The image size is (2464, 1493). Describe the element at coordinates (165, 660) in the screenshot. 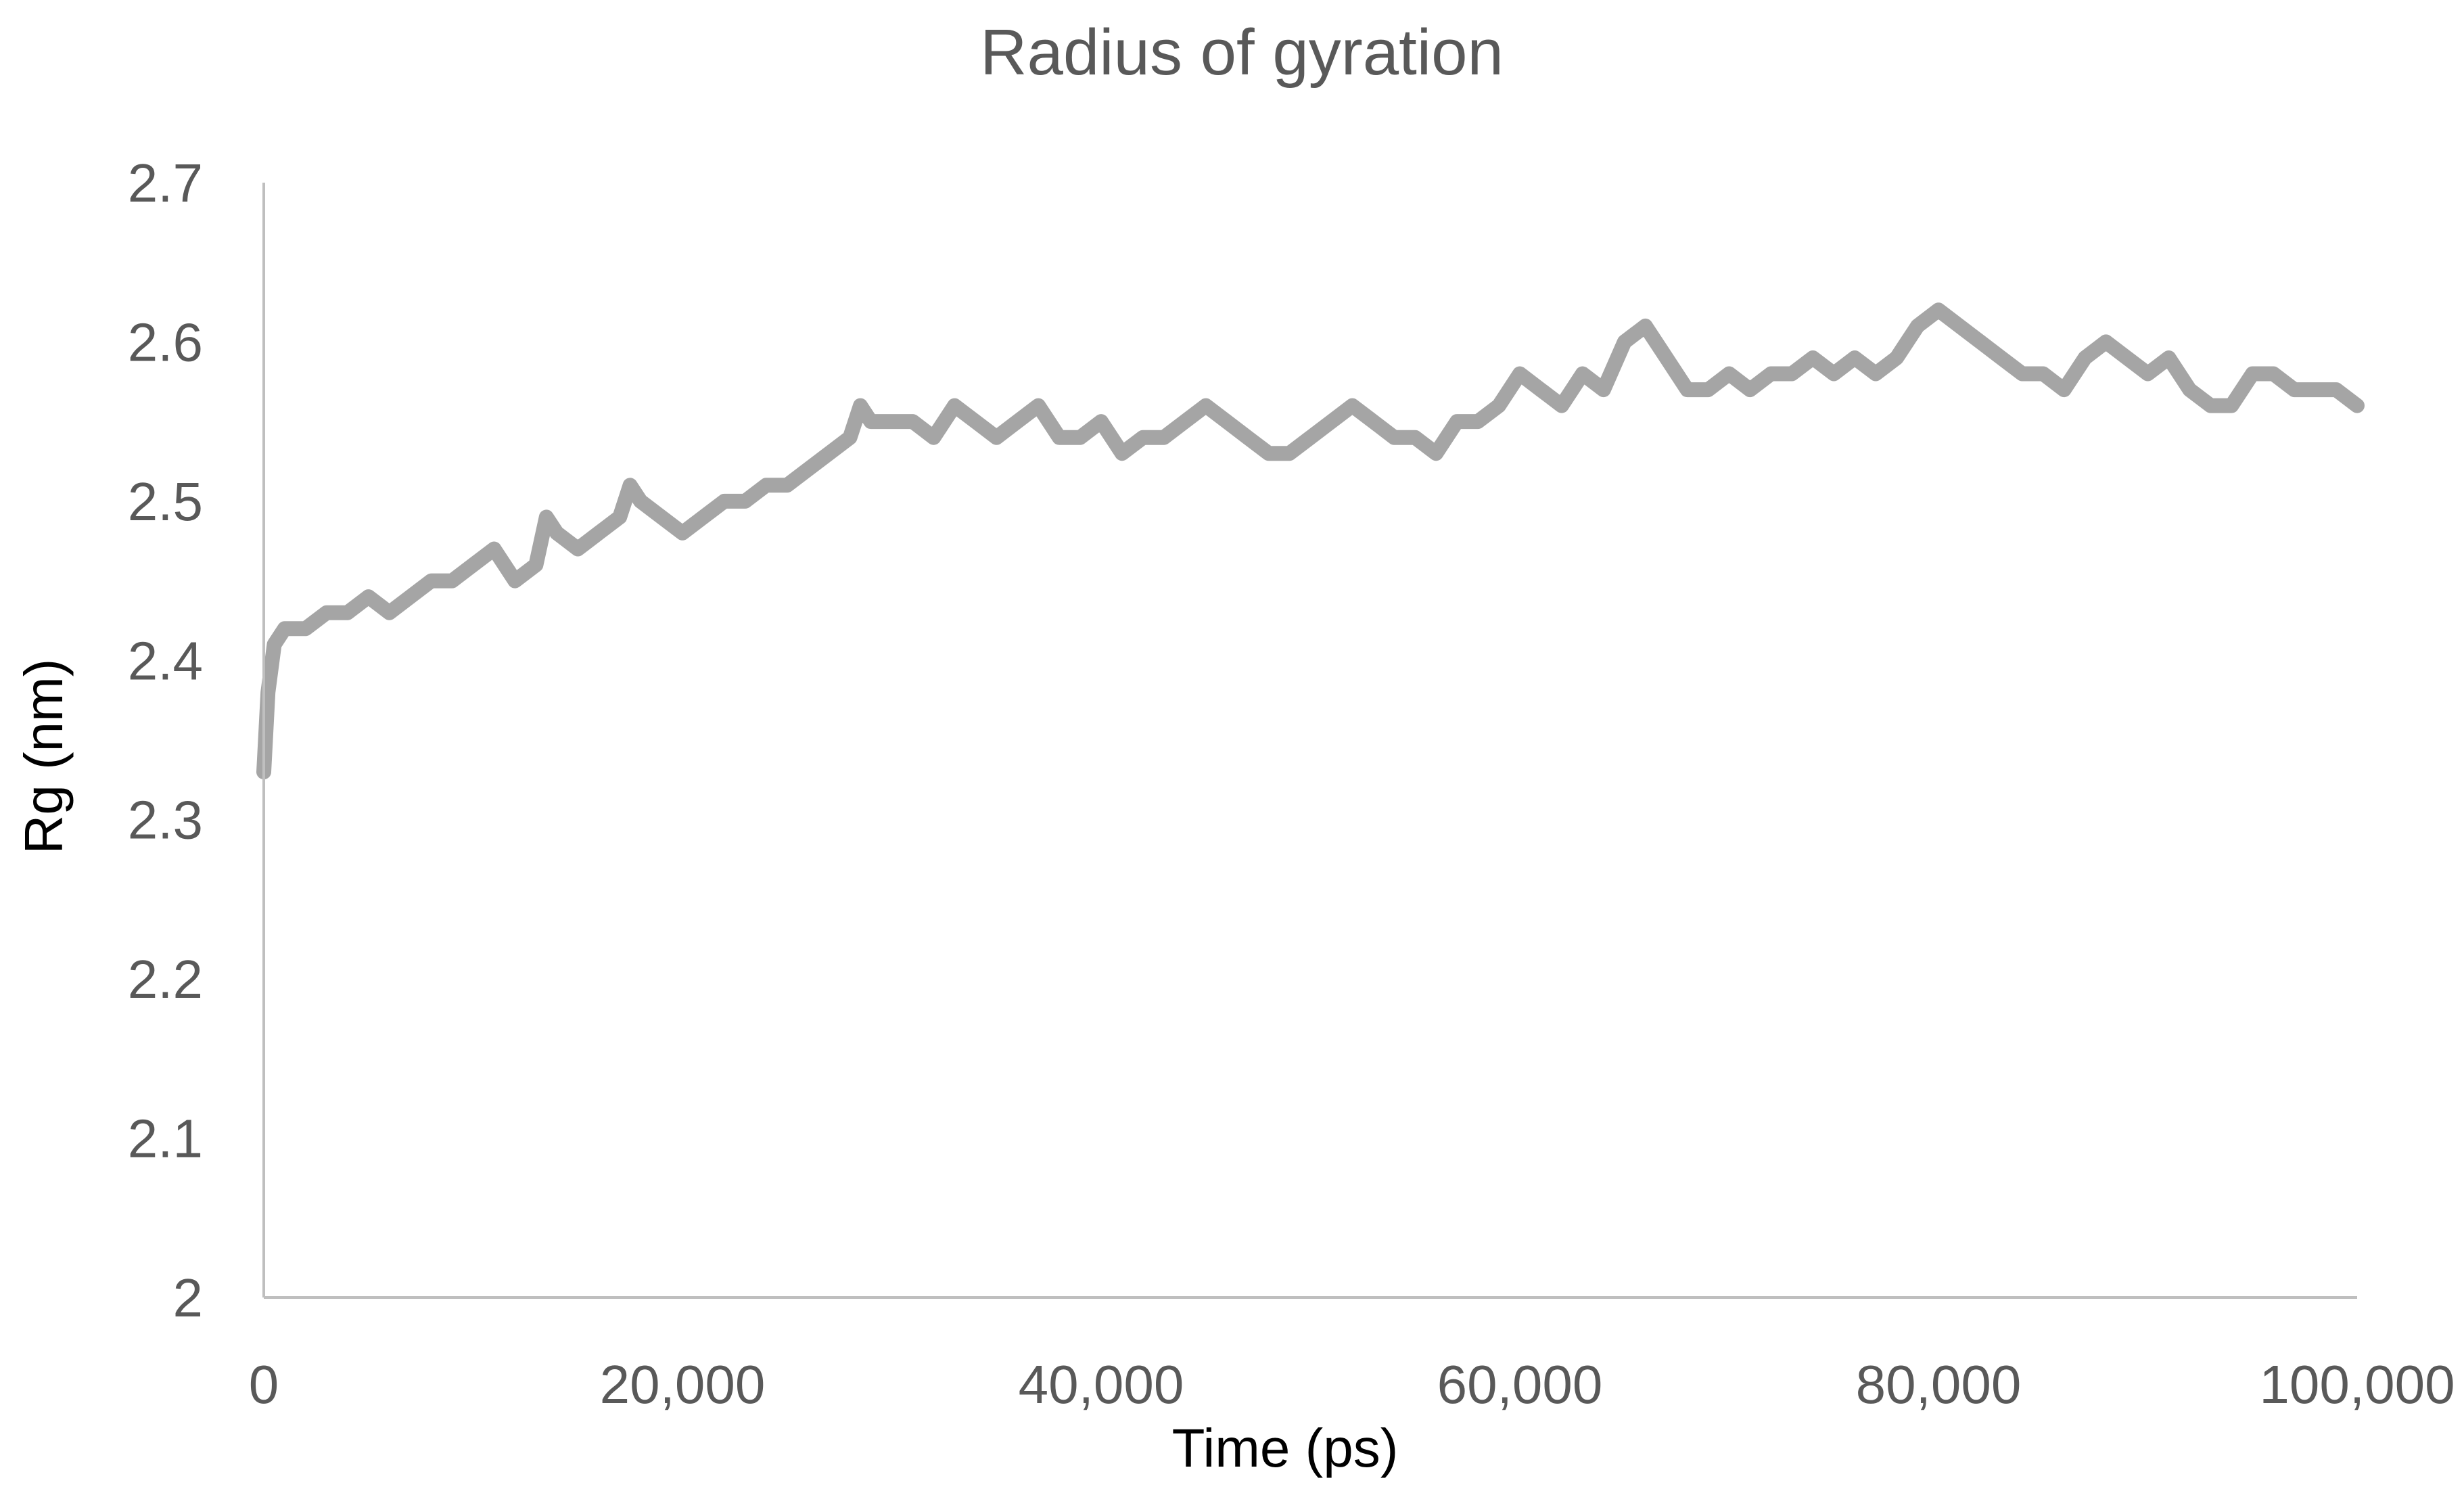

I see `y-tick-label: 2.4` at that location.